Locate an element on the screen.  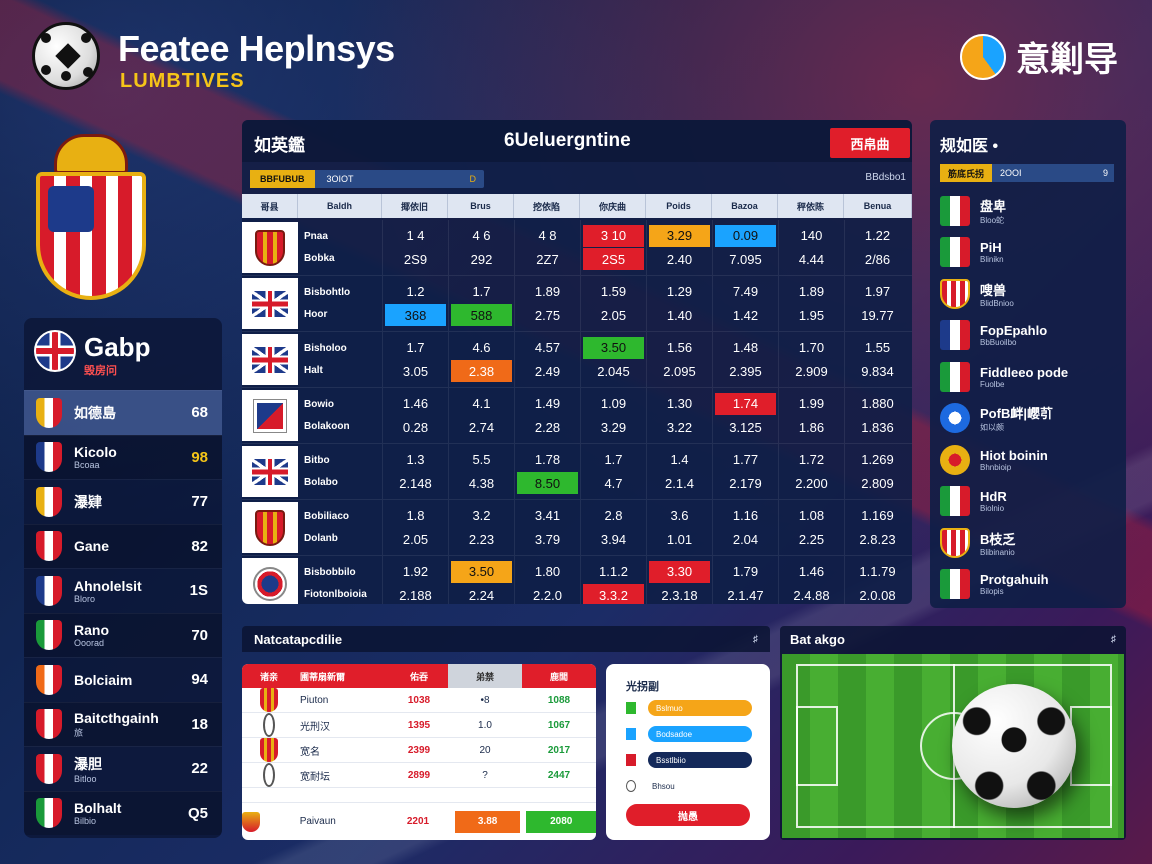
odds-value: 1.880 is located at coordinates (877, 404).